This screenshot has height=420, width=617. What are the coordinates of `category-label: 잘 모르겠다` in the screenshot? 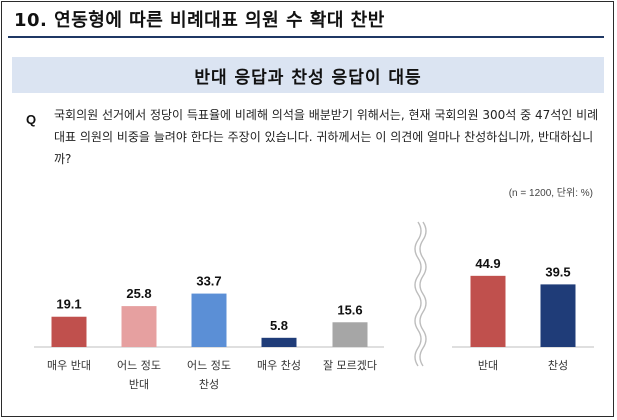 It's located at (350, 365).